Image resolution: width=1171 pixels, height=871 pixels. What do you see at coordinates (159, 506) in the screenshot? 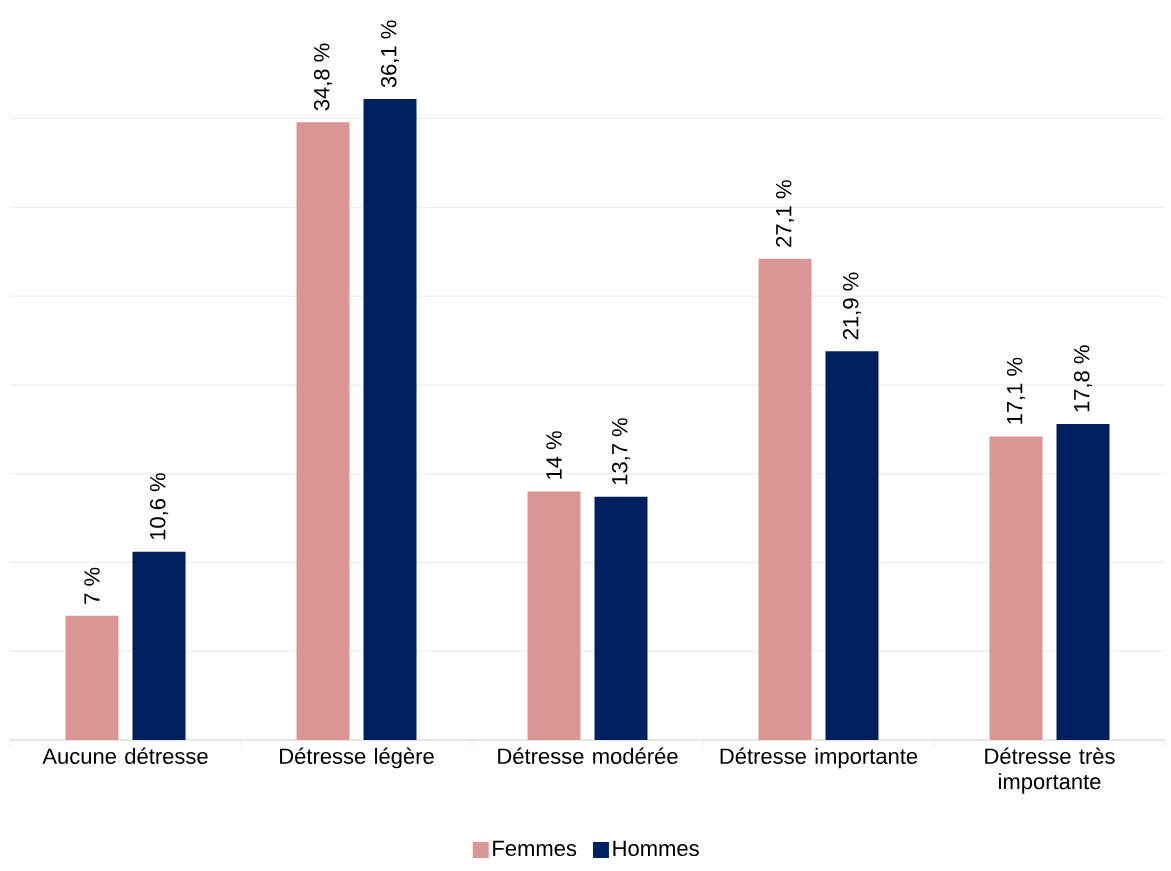
I see `data-label: 10,6 %` at bounding box center [159, 506].